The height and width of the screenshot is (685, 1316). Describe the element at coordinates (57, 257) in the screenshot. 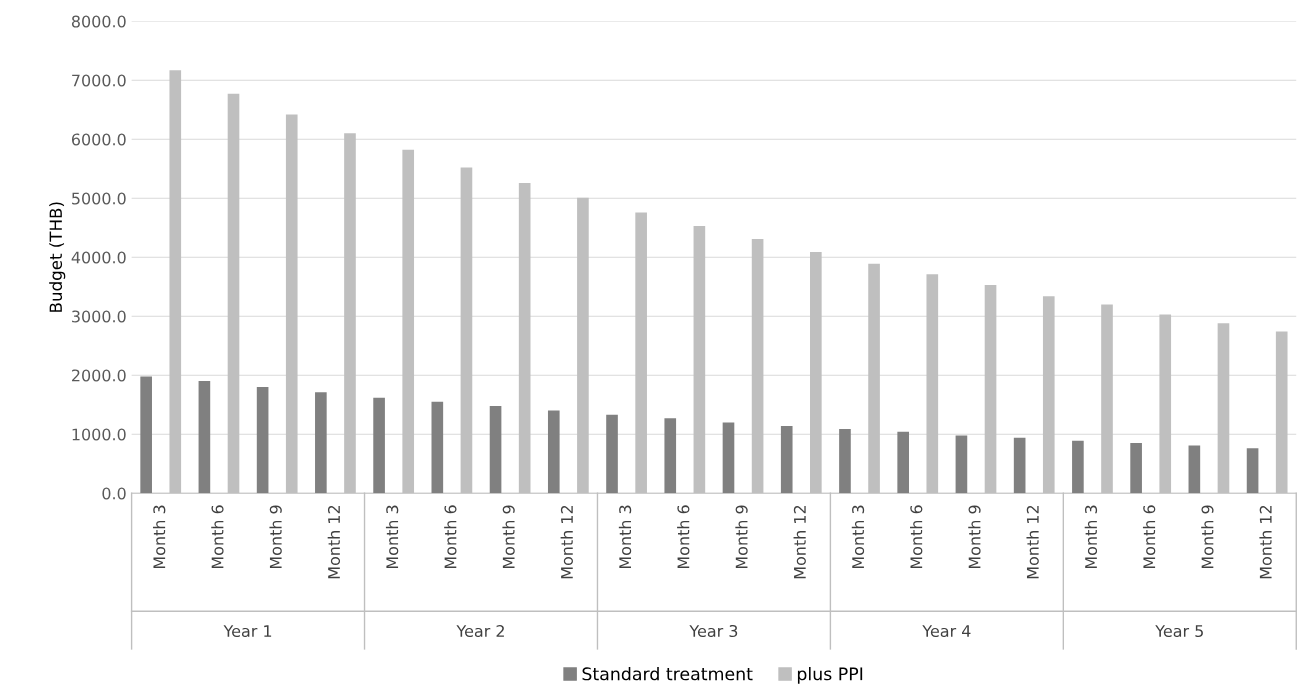

I see `y-axis-title: Budget (THB)` at that location.